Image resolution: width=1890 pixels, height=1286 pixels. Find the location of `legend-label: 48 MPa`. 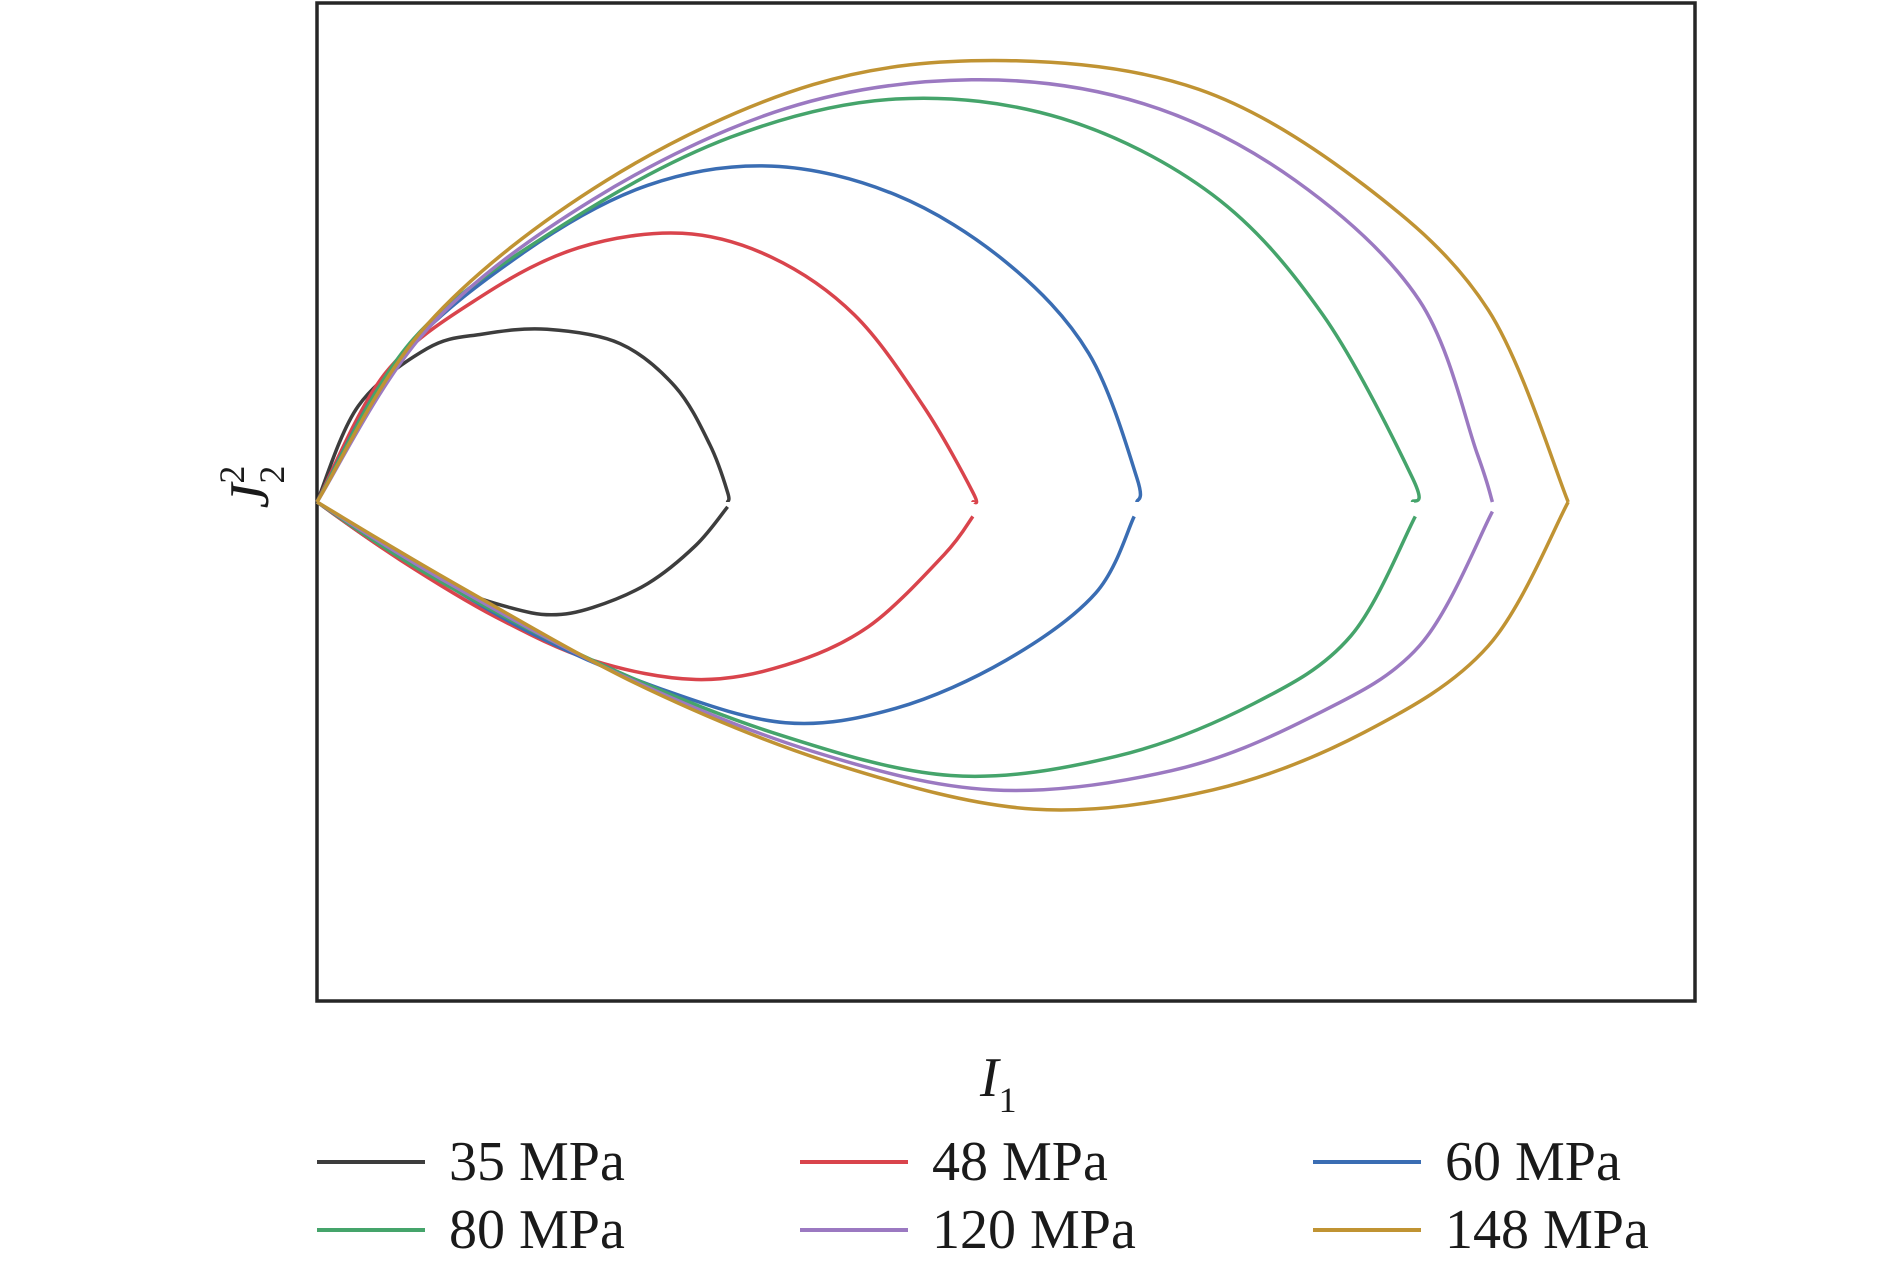

legend-label: 48 MPa is located at coordinates (1020, 1162).